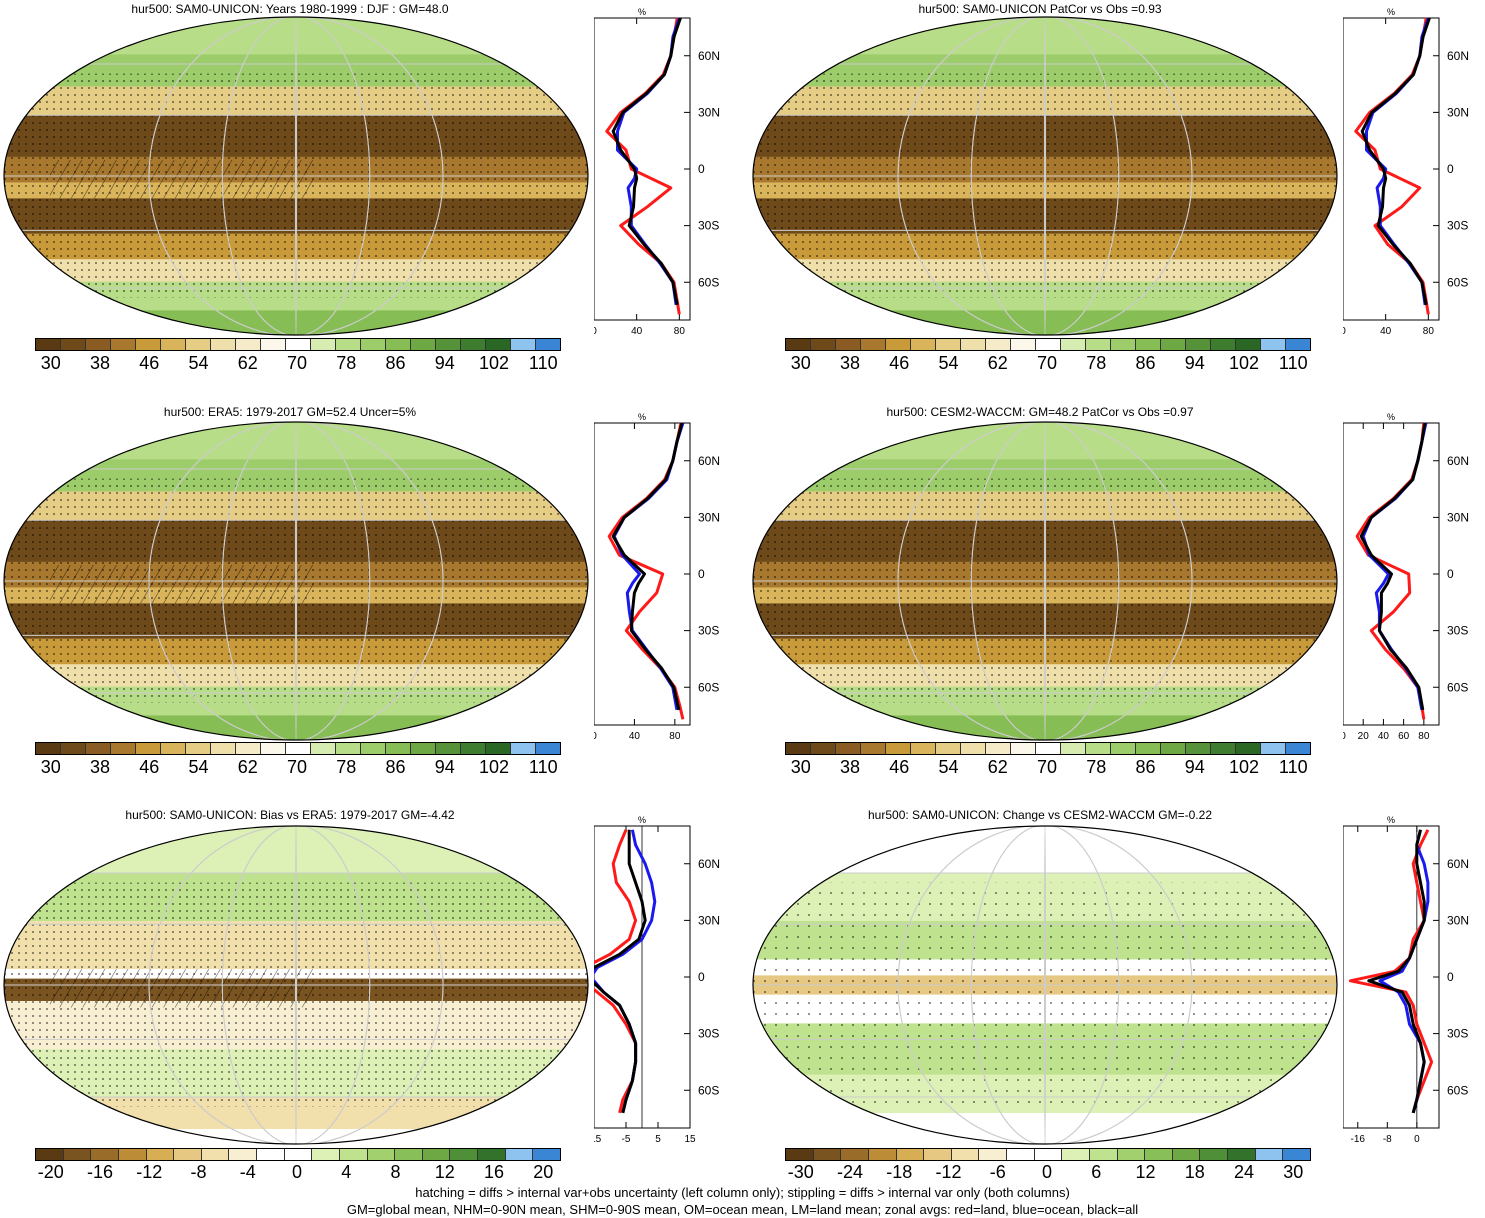  Describe the element at coordinates (444, 1172) in the screenshot. I see `colorbar-label: 12` at that location.